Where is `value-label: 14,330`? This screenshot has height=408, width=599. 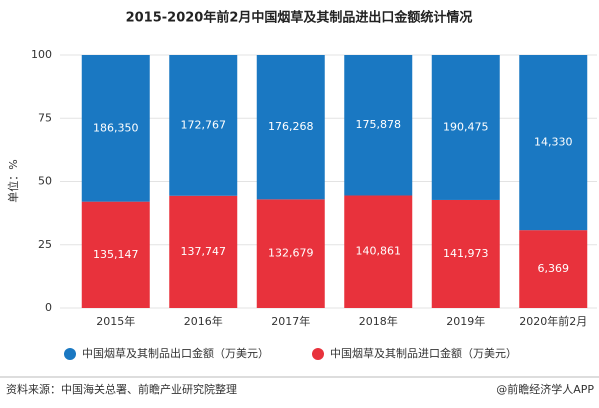
value-label: 14,330 is located at coordinates (553, 142).